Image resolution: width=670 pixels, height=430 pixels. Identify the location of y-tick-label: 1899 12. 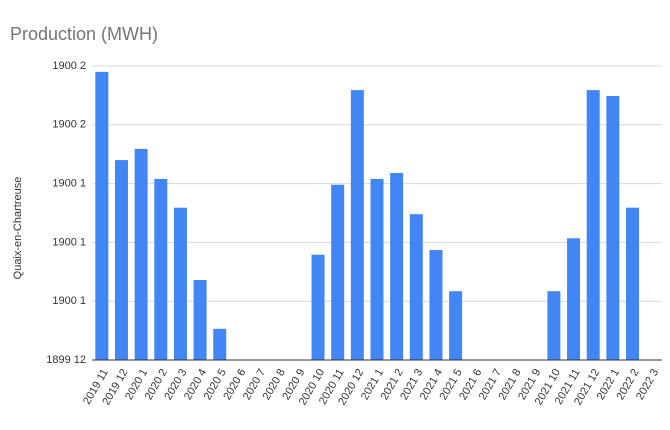
(66, 360).